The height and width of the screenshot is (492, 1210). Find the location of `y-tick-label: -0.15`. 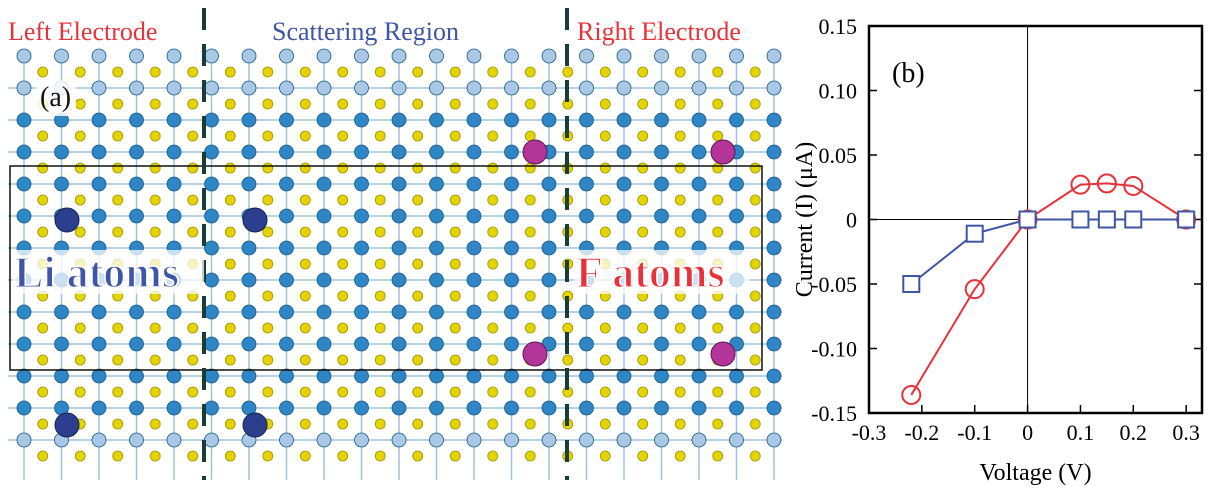

y-tick-label: -0.15 is located at coordinates (834, 413).